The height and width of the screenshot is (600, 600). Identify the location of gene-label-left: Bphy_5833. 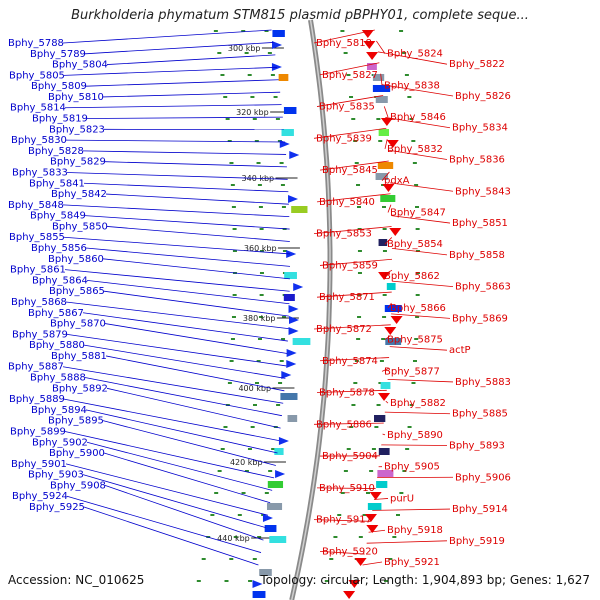
(40, 172).